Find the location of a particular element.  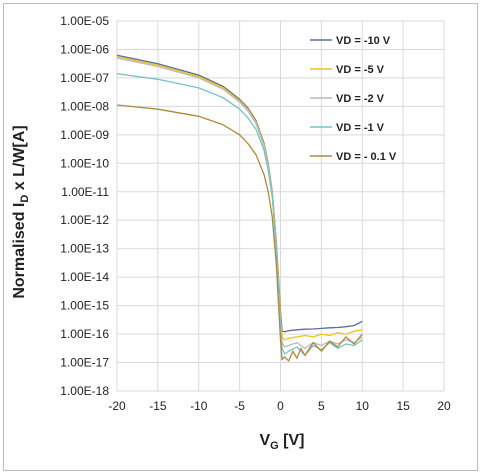

x-axis-title-main: V is located at coordinates (264, 440).